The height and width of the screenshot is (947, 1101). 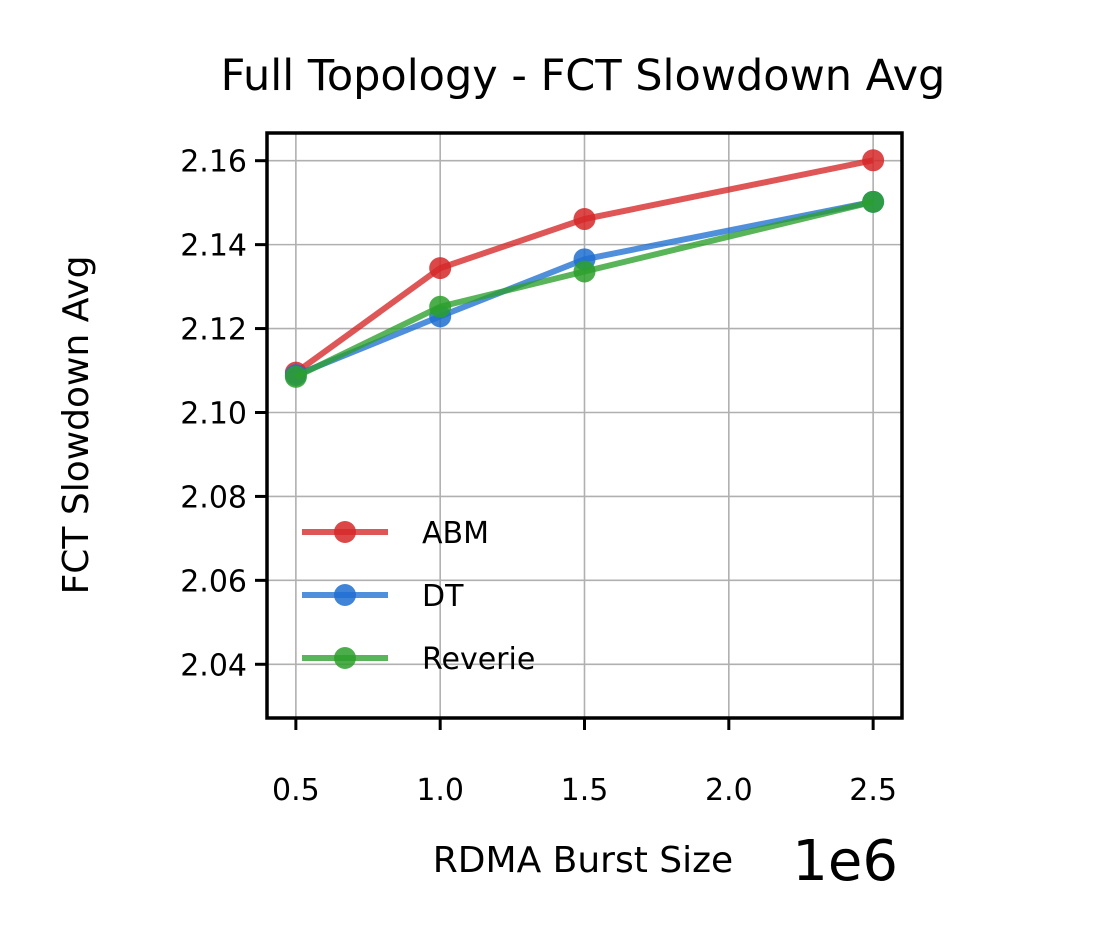 I want to click on x-tick-label: 0.5, so click(x=296, y=790).